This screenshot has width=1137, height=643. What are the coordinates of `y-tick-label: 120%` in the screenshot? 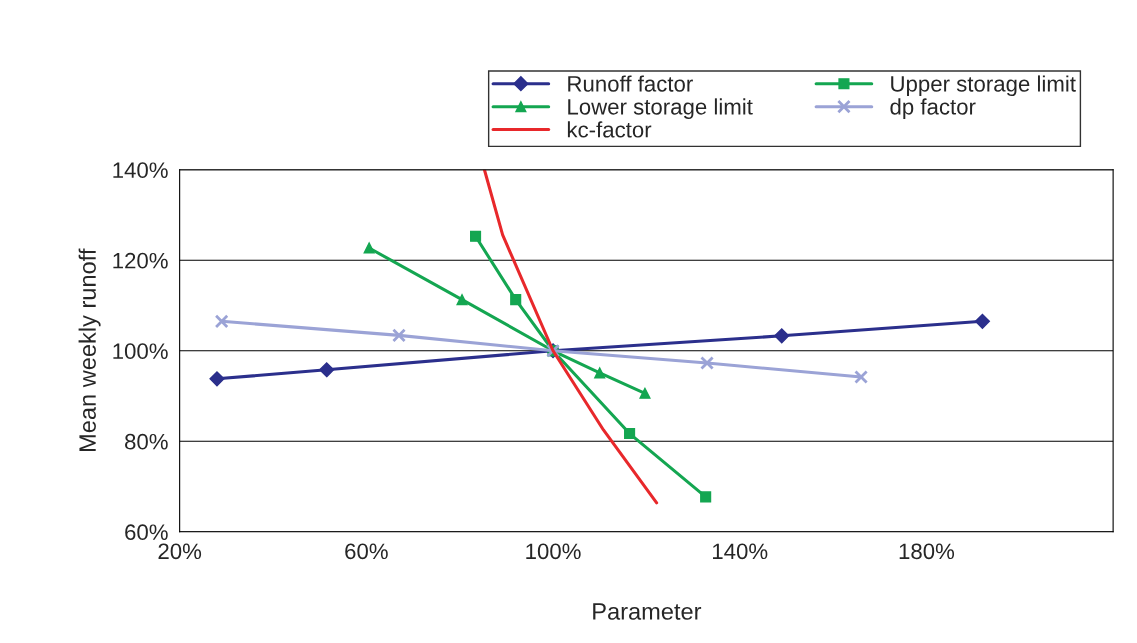 It's located at (140, 260).